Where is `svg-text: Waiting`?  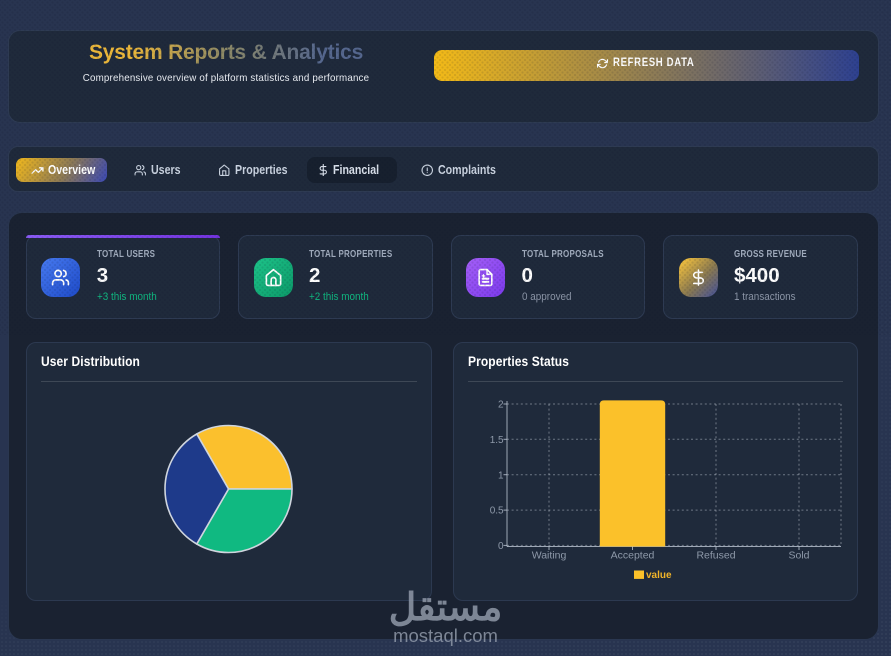 svg-text: Waiting is located at coordinates (549, 555).